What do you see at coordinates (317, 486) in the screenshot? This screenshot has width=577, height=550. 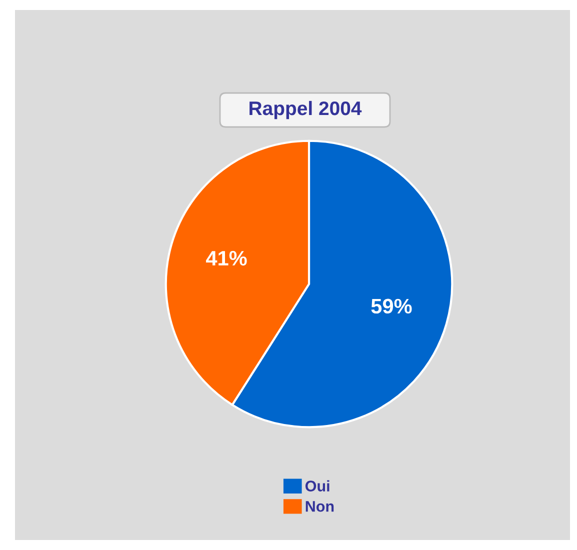 I see `legend-label: Oui` at bounding box center [317, 486].